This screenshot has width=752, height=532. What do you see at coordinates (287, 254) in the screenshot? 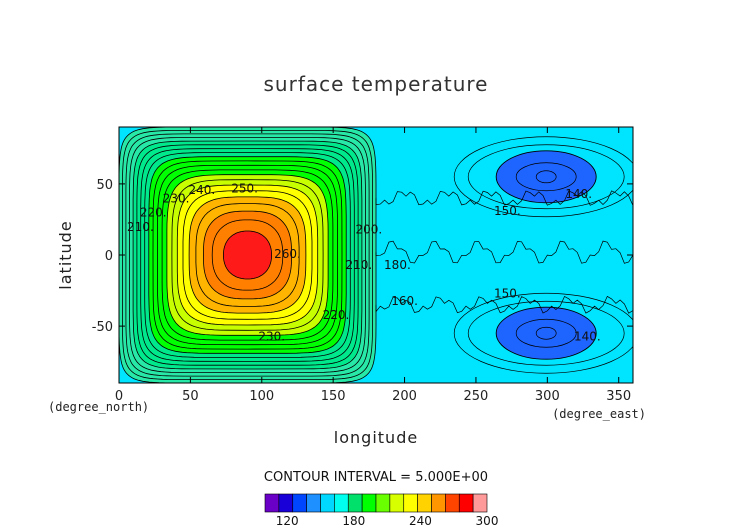
I see `contour-label: 260.` at bounding box center [287, 254].